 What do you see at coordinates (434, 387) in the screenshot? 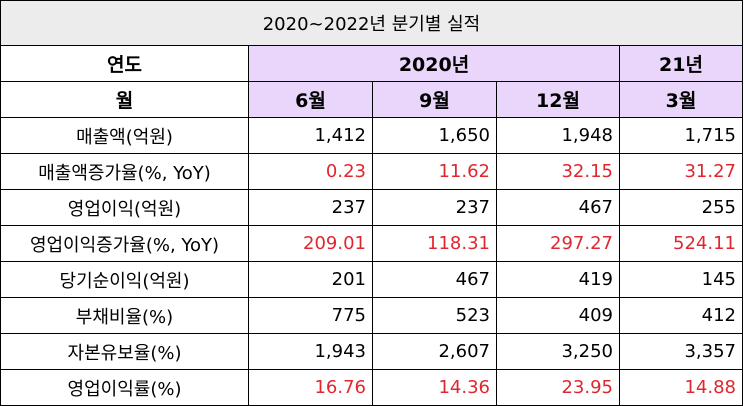
I see `value-cell: 14.36` at bounding box center [434, 387].